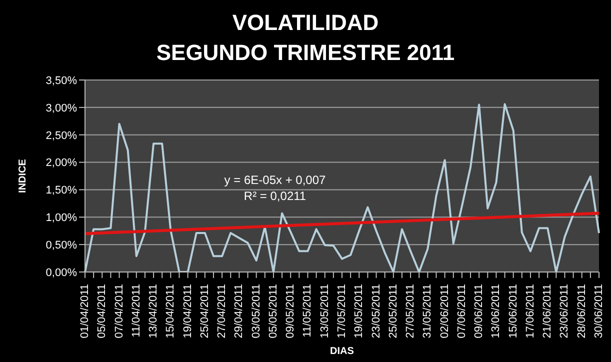 The image size is (611, 362). Describe the element at coordinates (376, 311) in the screenshot. I see `x-tick-label: 23/05/2011` at that location.